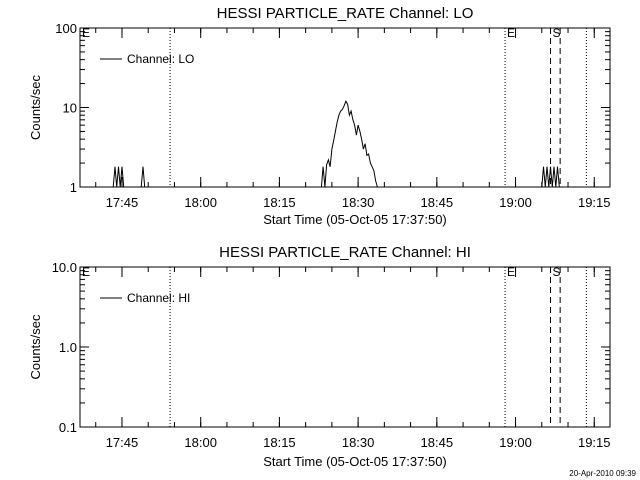 The image size is (640, 480). I want to click on legend-label: Channel: LO, so click(160, 59).